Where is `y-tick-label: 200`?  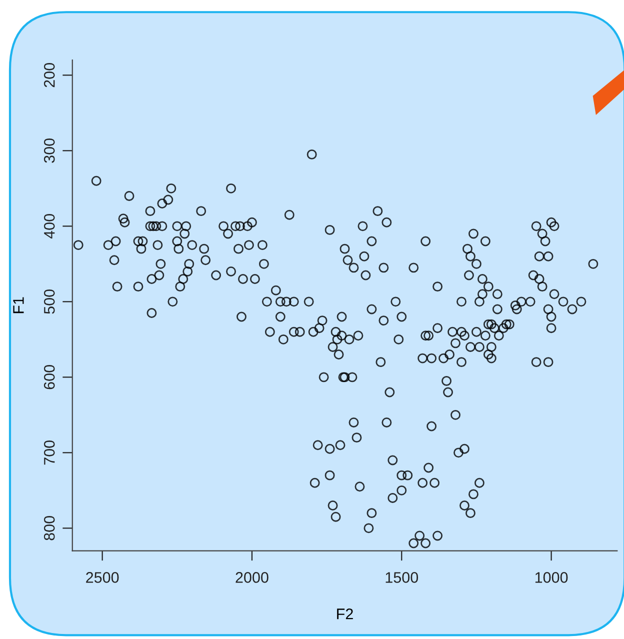 y-tick-label: 200 is located at coordinates (49, 75).